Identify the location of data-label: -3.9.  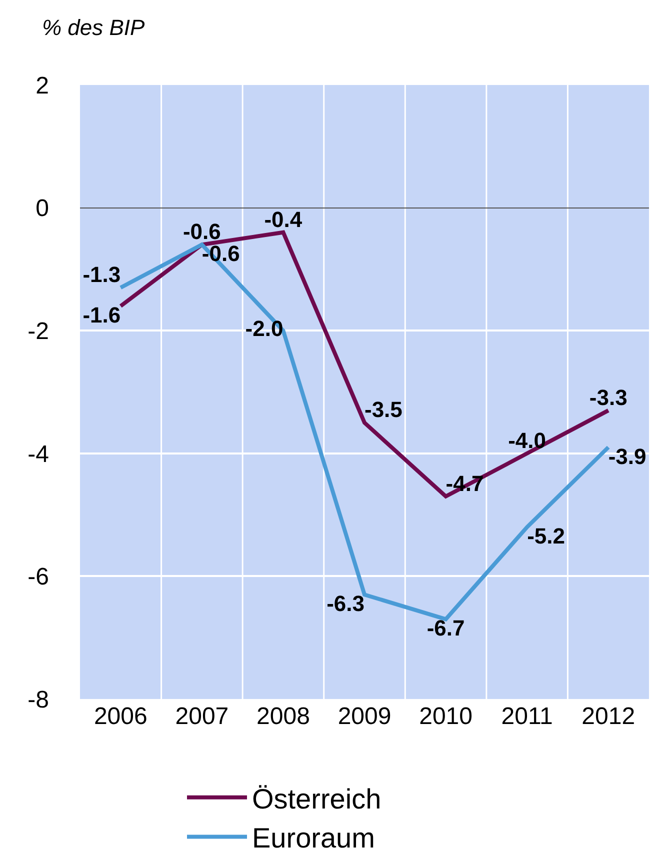
(627, 456).